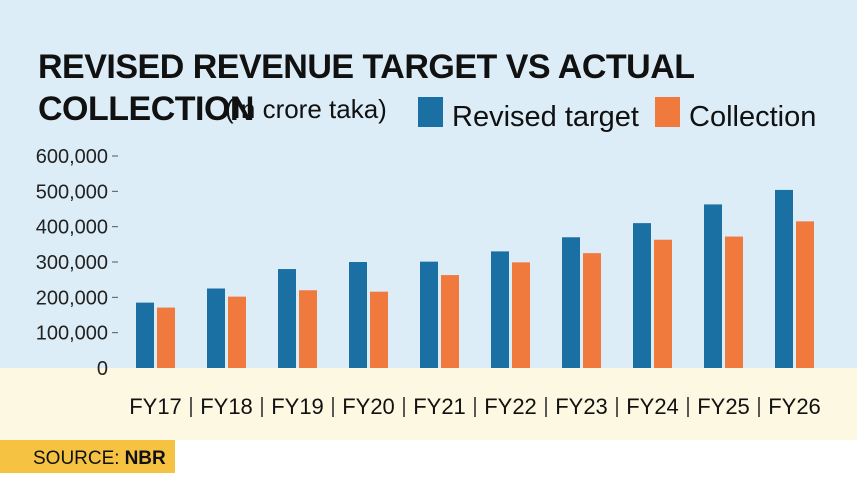  Describe the element at coordinates (571, 302) in the screenshot. I see `bar-revised-target-fy23` at that location.